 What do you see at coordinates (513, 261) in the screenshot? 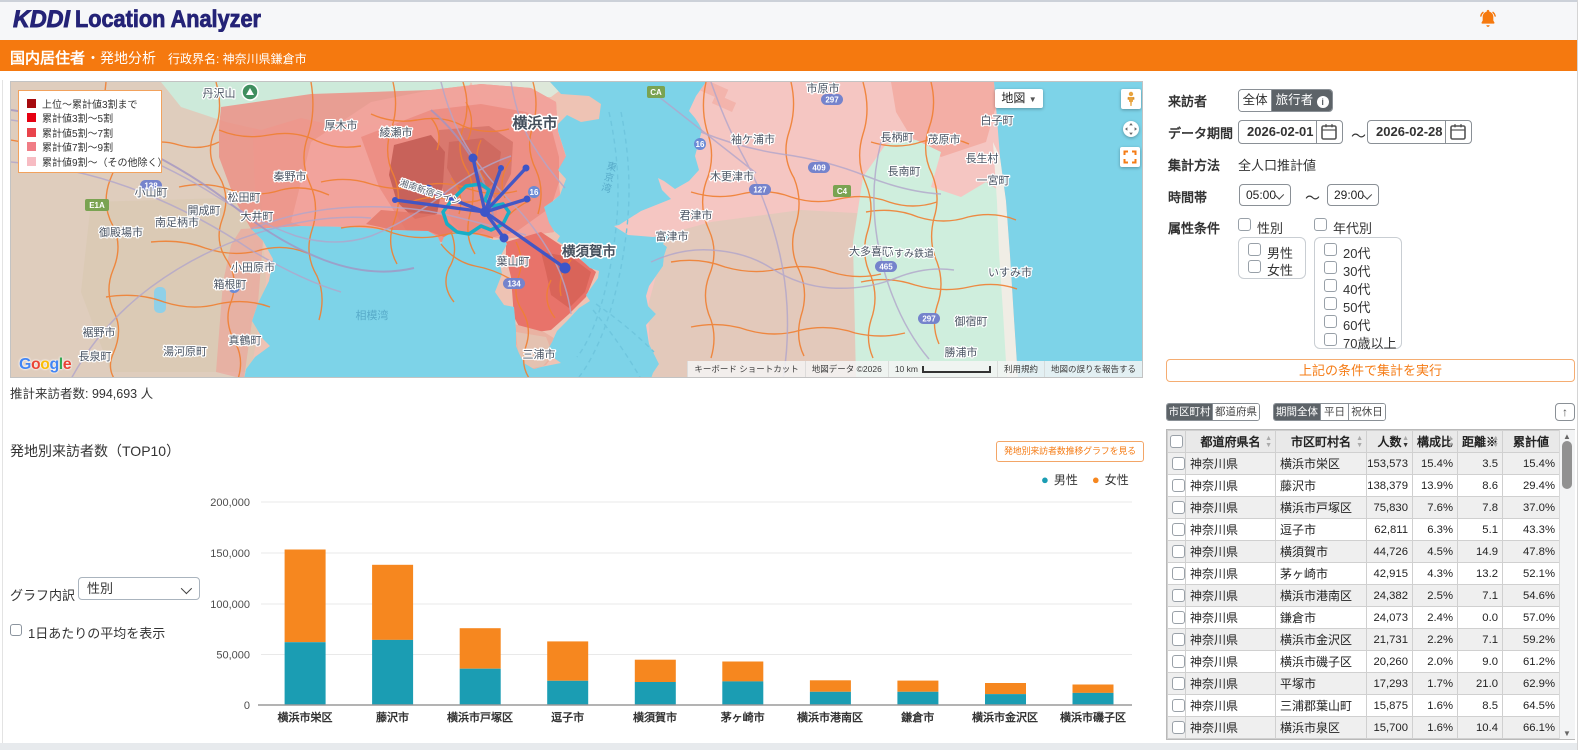
I see `svg-text: 葉山町` at bounding box center [513, 261].